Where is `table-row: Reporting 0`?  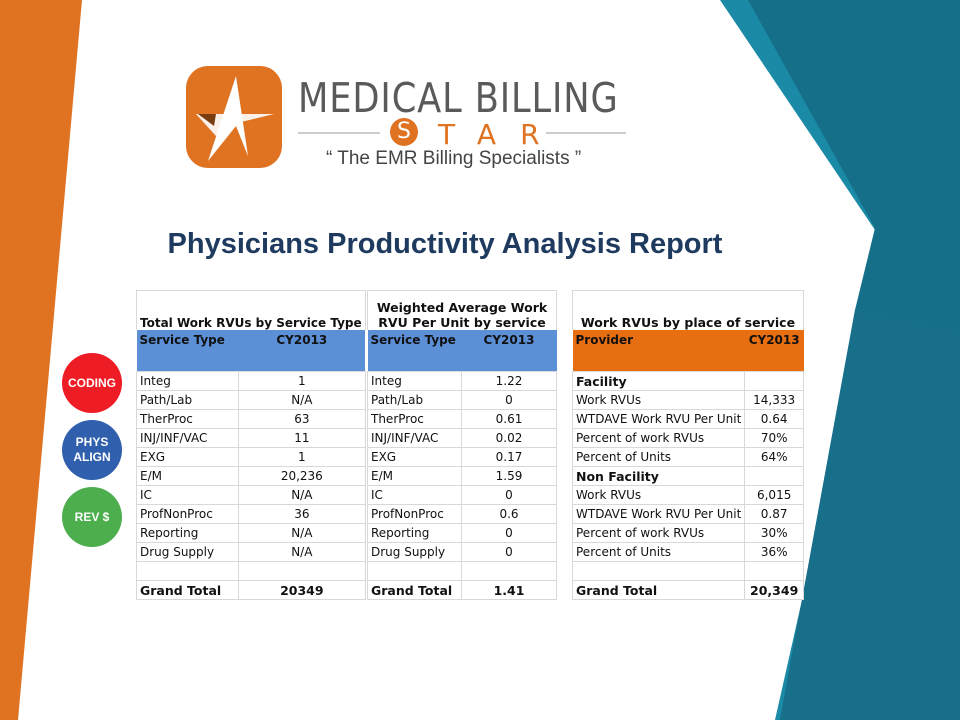
table-row: Reporting 0 is located at coordinates (462, 533).